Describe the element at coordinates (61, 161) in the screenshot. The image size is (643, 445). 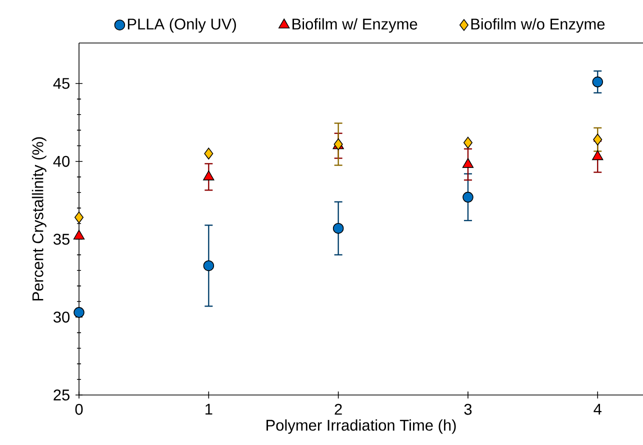
I see `y-tick-label: 40` at that location.